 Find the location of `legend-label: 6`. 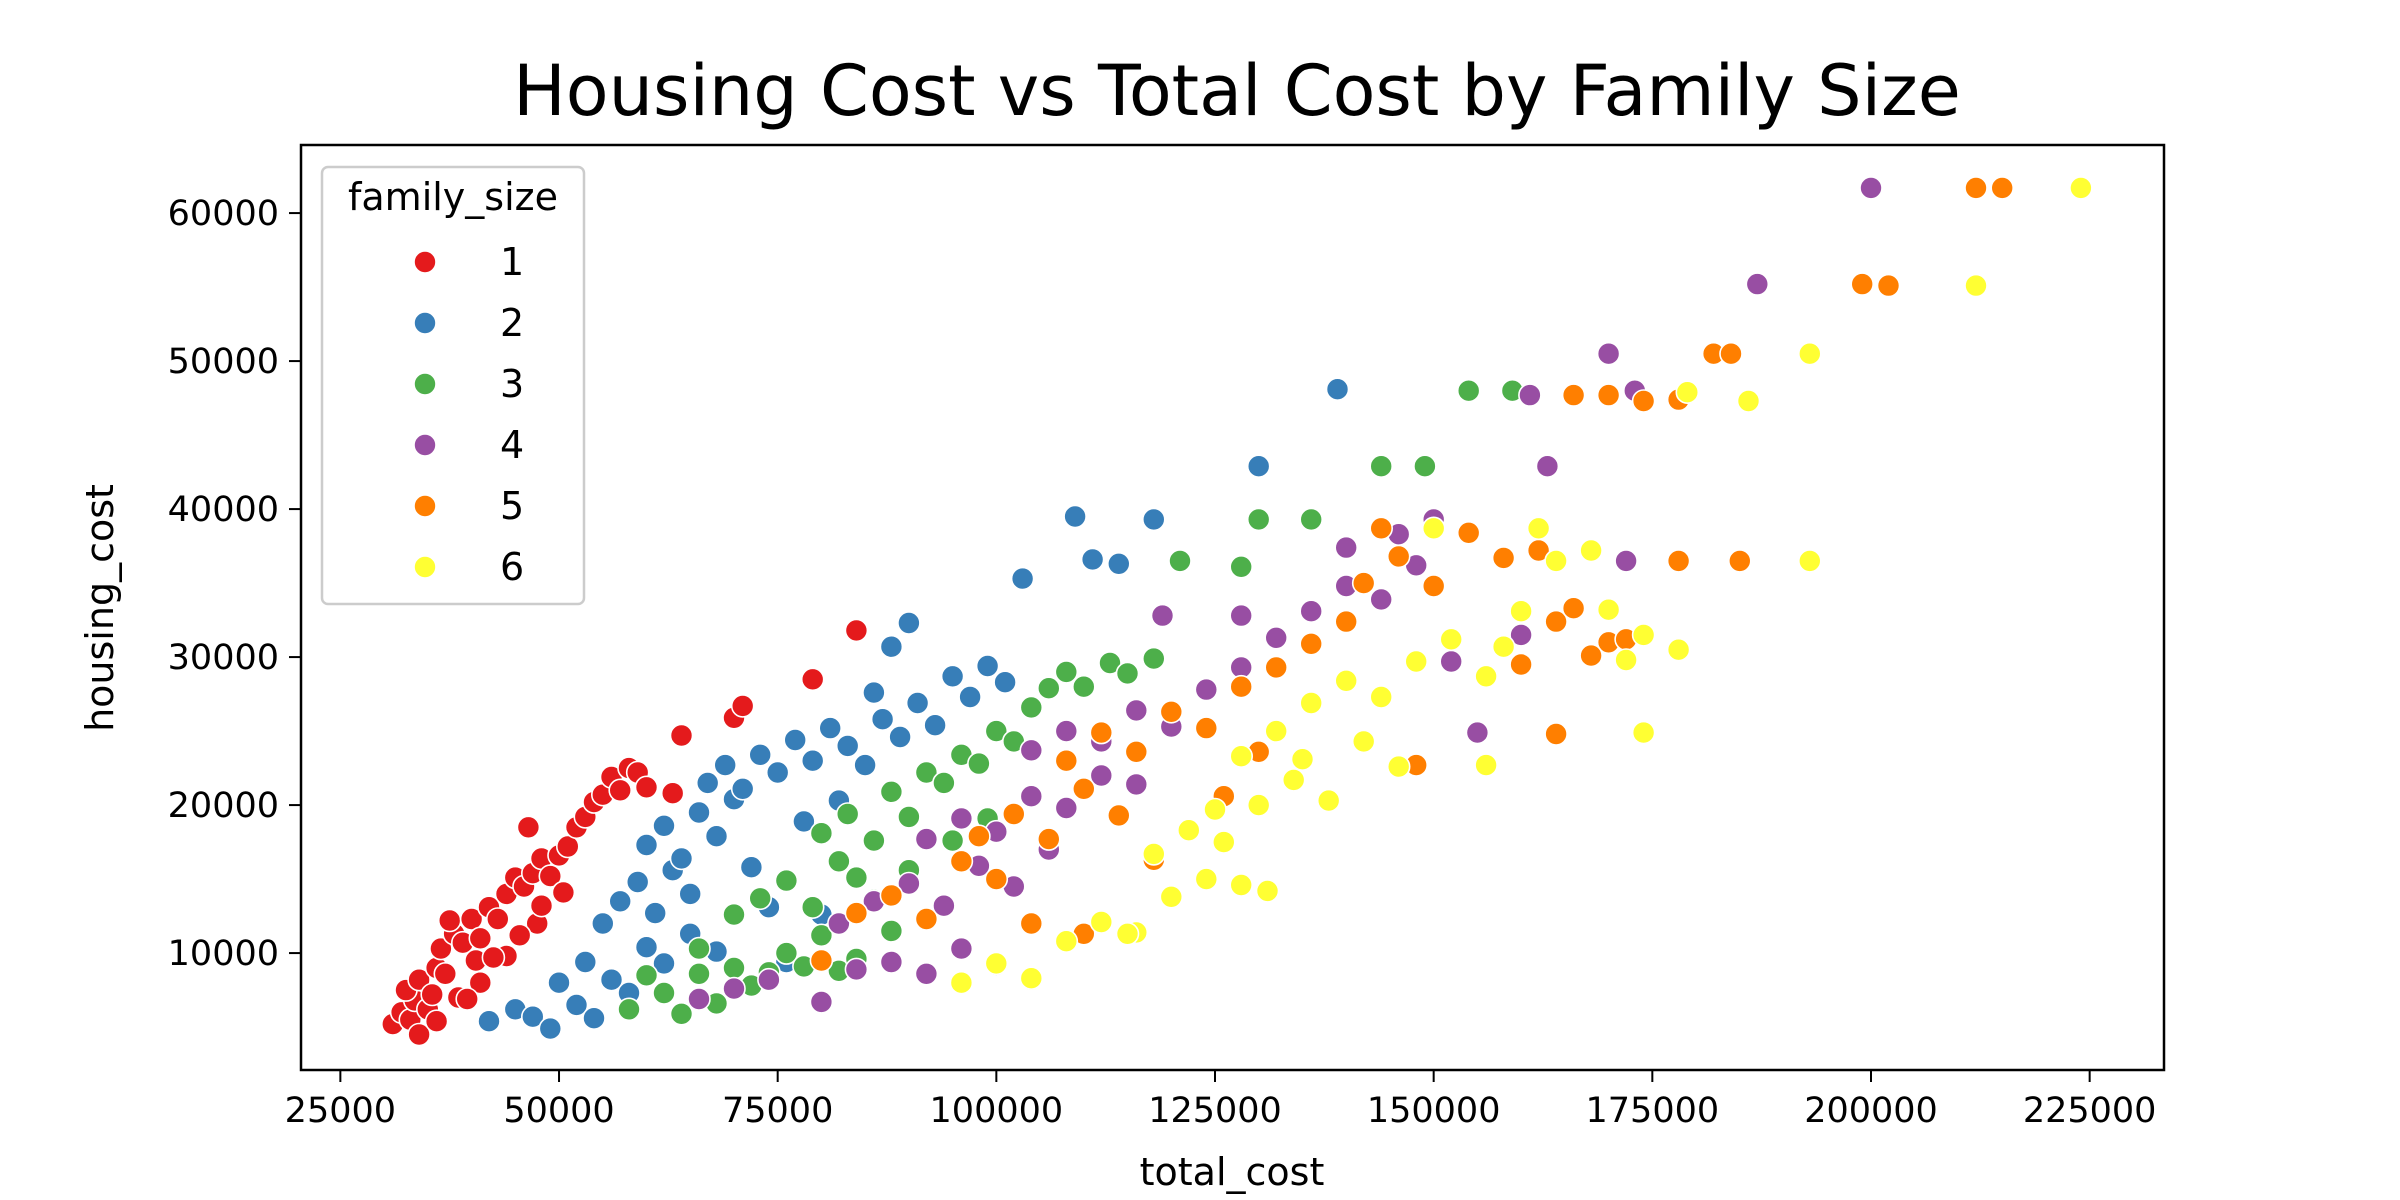

legend-label: 6 is located at coordinates (512, 567).